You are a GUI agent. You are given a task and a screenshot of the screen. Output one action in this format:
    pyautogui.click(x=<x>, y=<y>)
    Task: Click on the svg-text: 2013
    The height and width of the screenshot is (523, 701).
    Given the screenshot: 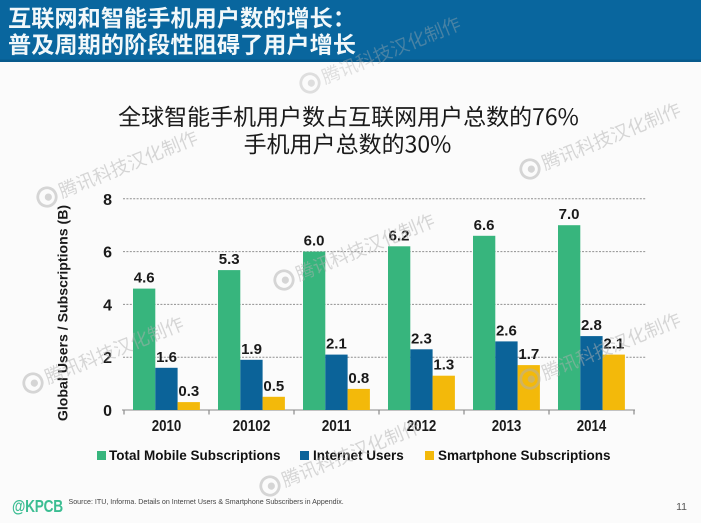 What is the action you would take?
    pyautogui.click(x=507, y=426)
    